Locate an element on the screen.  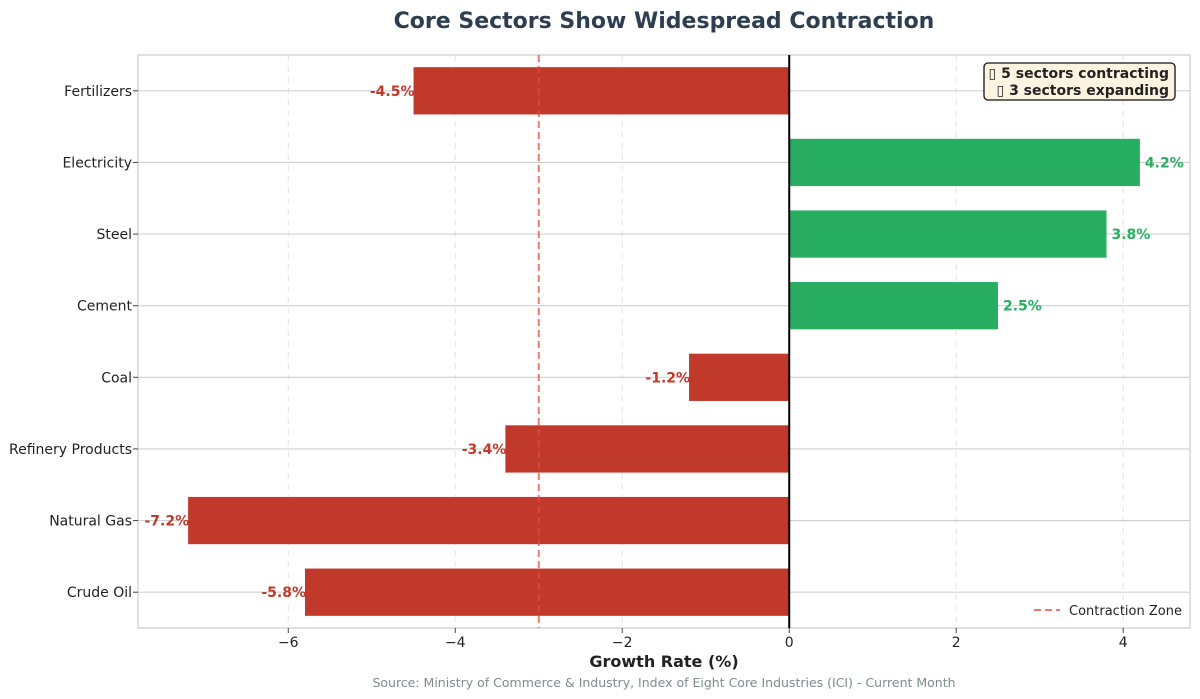
y-tick-label: Crude Oil is located at coordinates (99, 593).